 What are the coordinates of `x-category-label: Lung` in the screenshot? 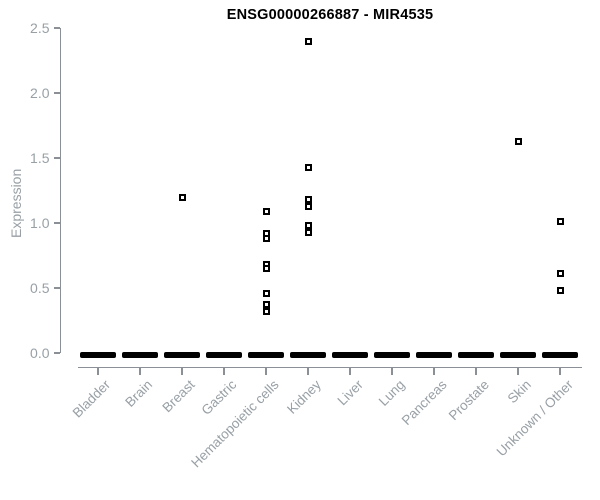 It's located at (391, 393).